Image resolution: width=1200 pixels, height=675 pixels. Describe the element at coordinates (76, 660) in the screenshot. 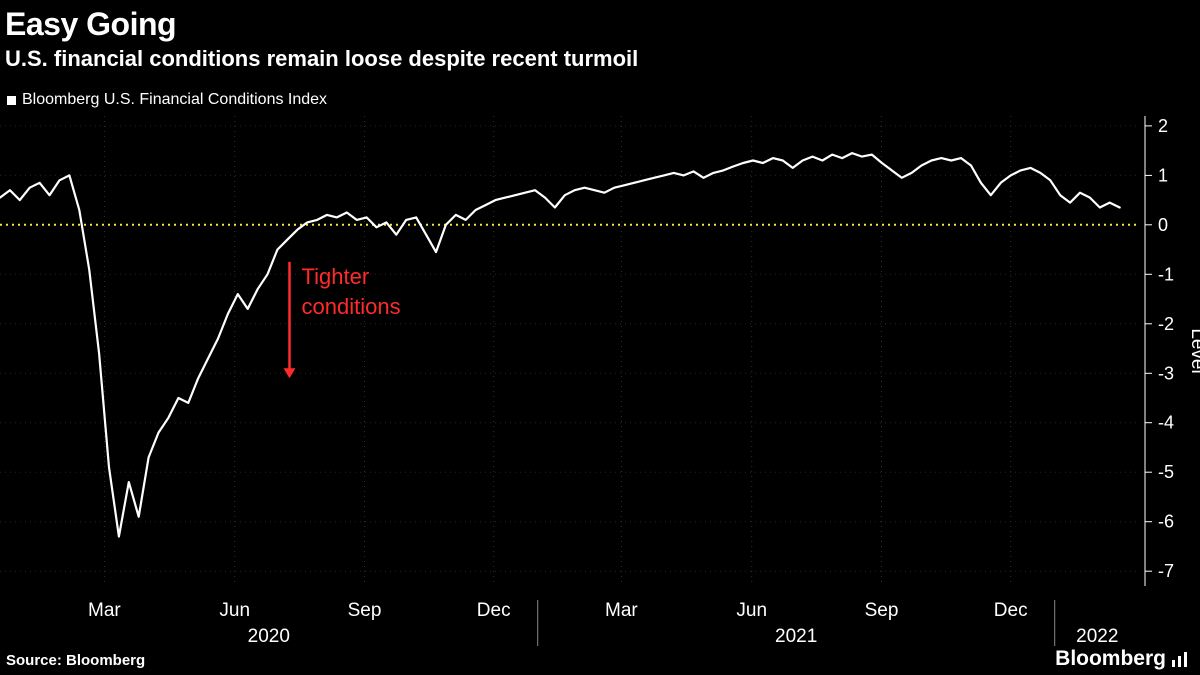

I see `source-note: Source: Bloomberg` at that location.